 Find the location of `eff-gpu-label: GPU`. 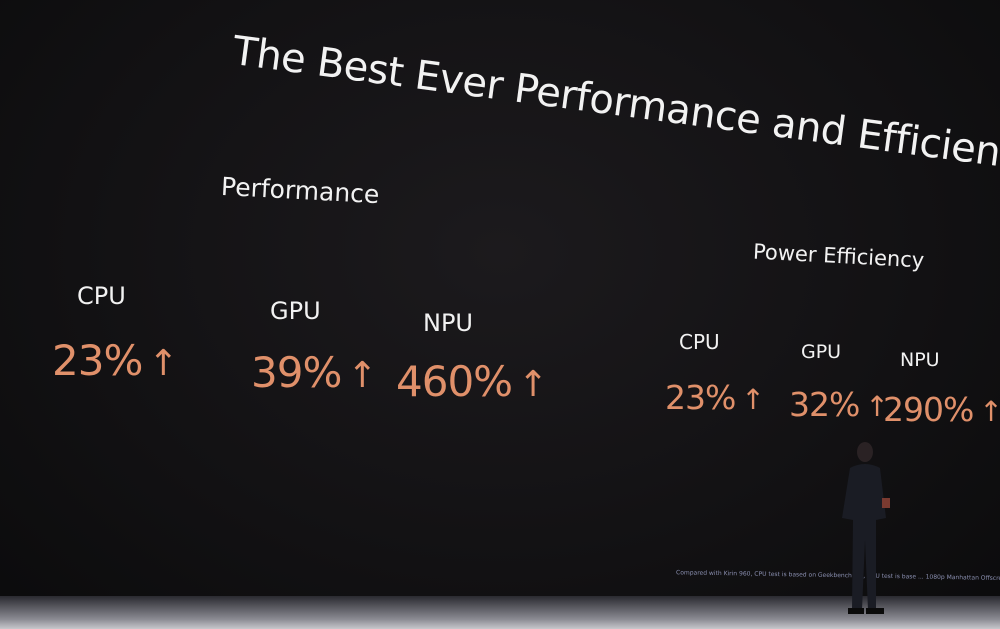

eff-gpu-label: GPU is located at coordinates (821, 352).